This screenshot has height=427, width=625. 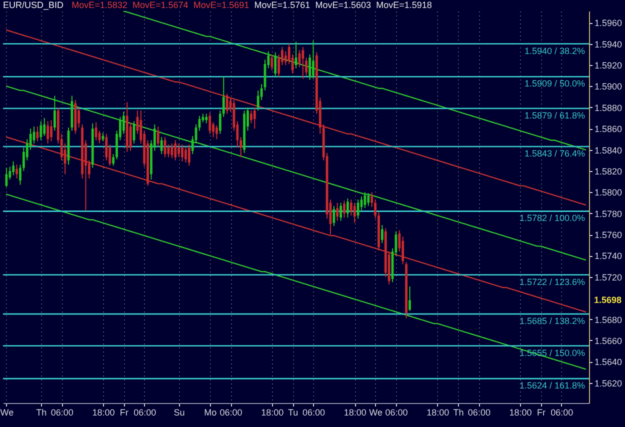 I want to click on ref-line-label: 1.5722 / 123.6%, so click(x=552, y=281).